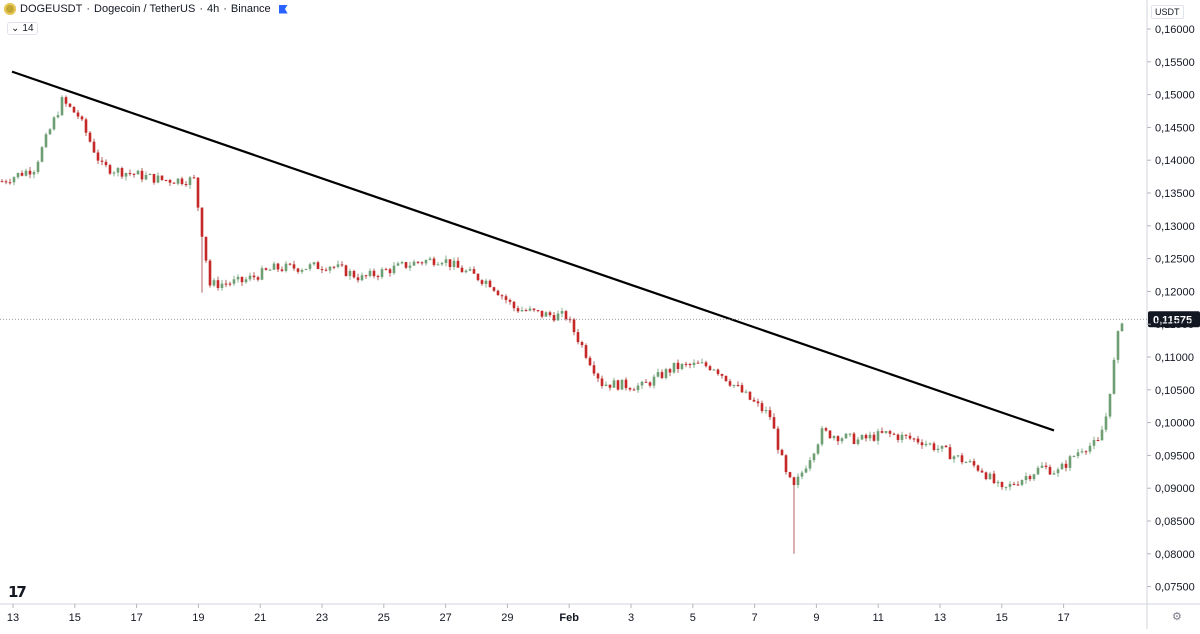 The image size is (1200, 634). I want to click on chevron-down-icon: ⌄, so click(15, 28).